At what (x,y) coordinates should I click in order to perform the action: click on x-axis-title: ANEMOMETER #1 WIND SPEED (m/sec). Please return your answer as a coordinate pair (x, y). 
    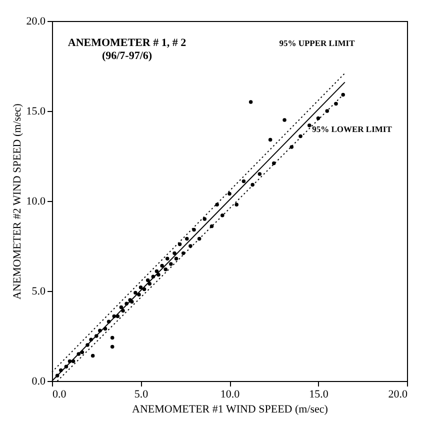
    Looking at the image, I should click on (230, 410).